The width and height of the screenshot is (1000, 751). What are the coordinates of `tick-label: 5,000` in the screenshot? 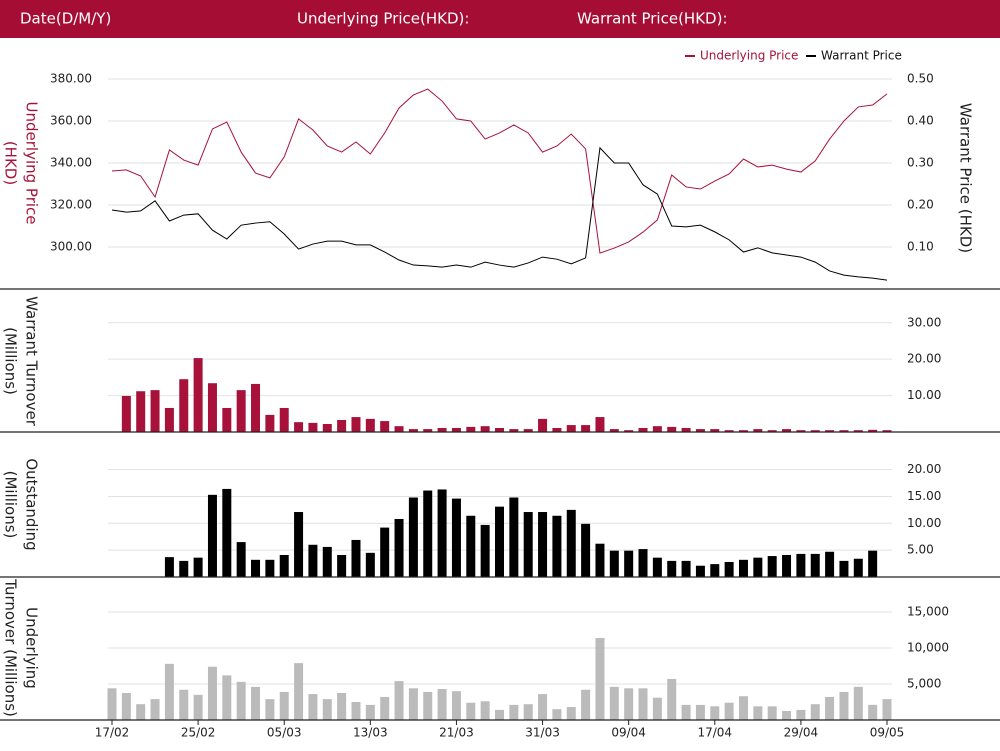 It's located at (924, 684).